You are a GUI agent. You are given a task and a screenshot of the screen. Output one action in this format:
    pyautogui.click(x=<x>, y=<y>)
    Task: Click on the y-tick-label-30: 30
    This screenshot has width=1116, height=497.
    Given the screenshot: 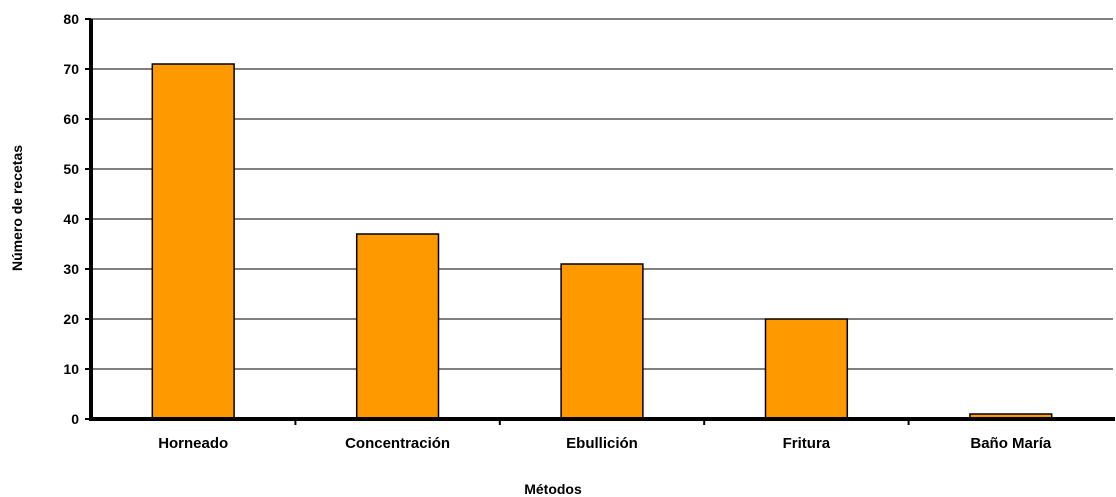 What is the action you would take?
    pyautogui.click(x=71, y=269)
    